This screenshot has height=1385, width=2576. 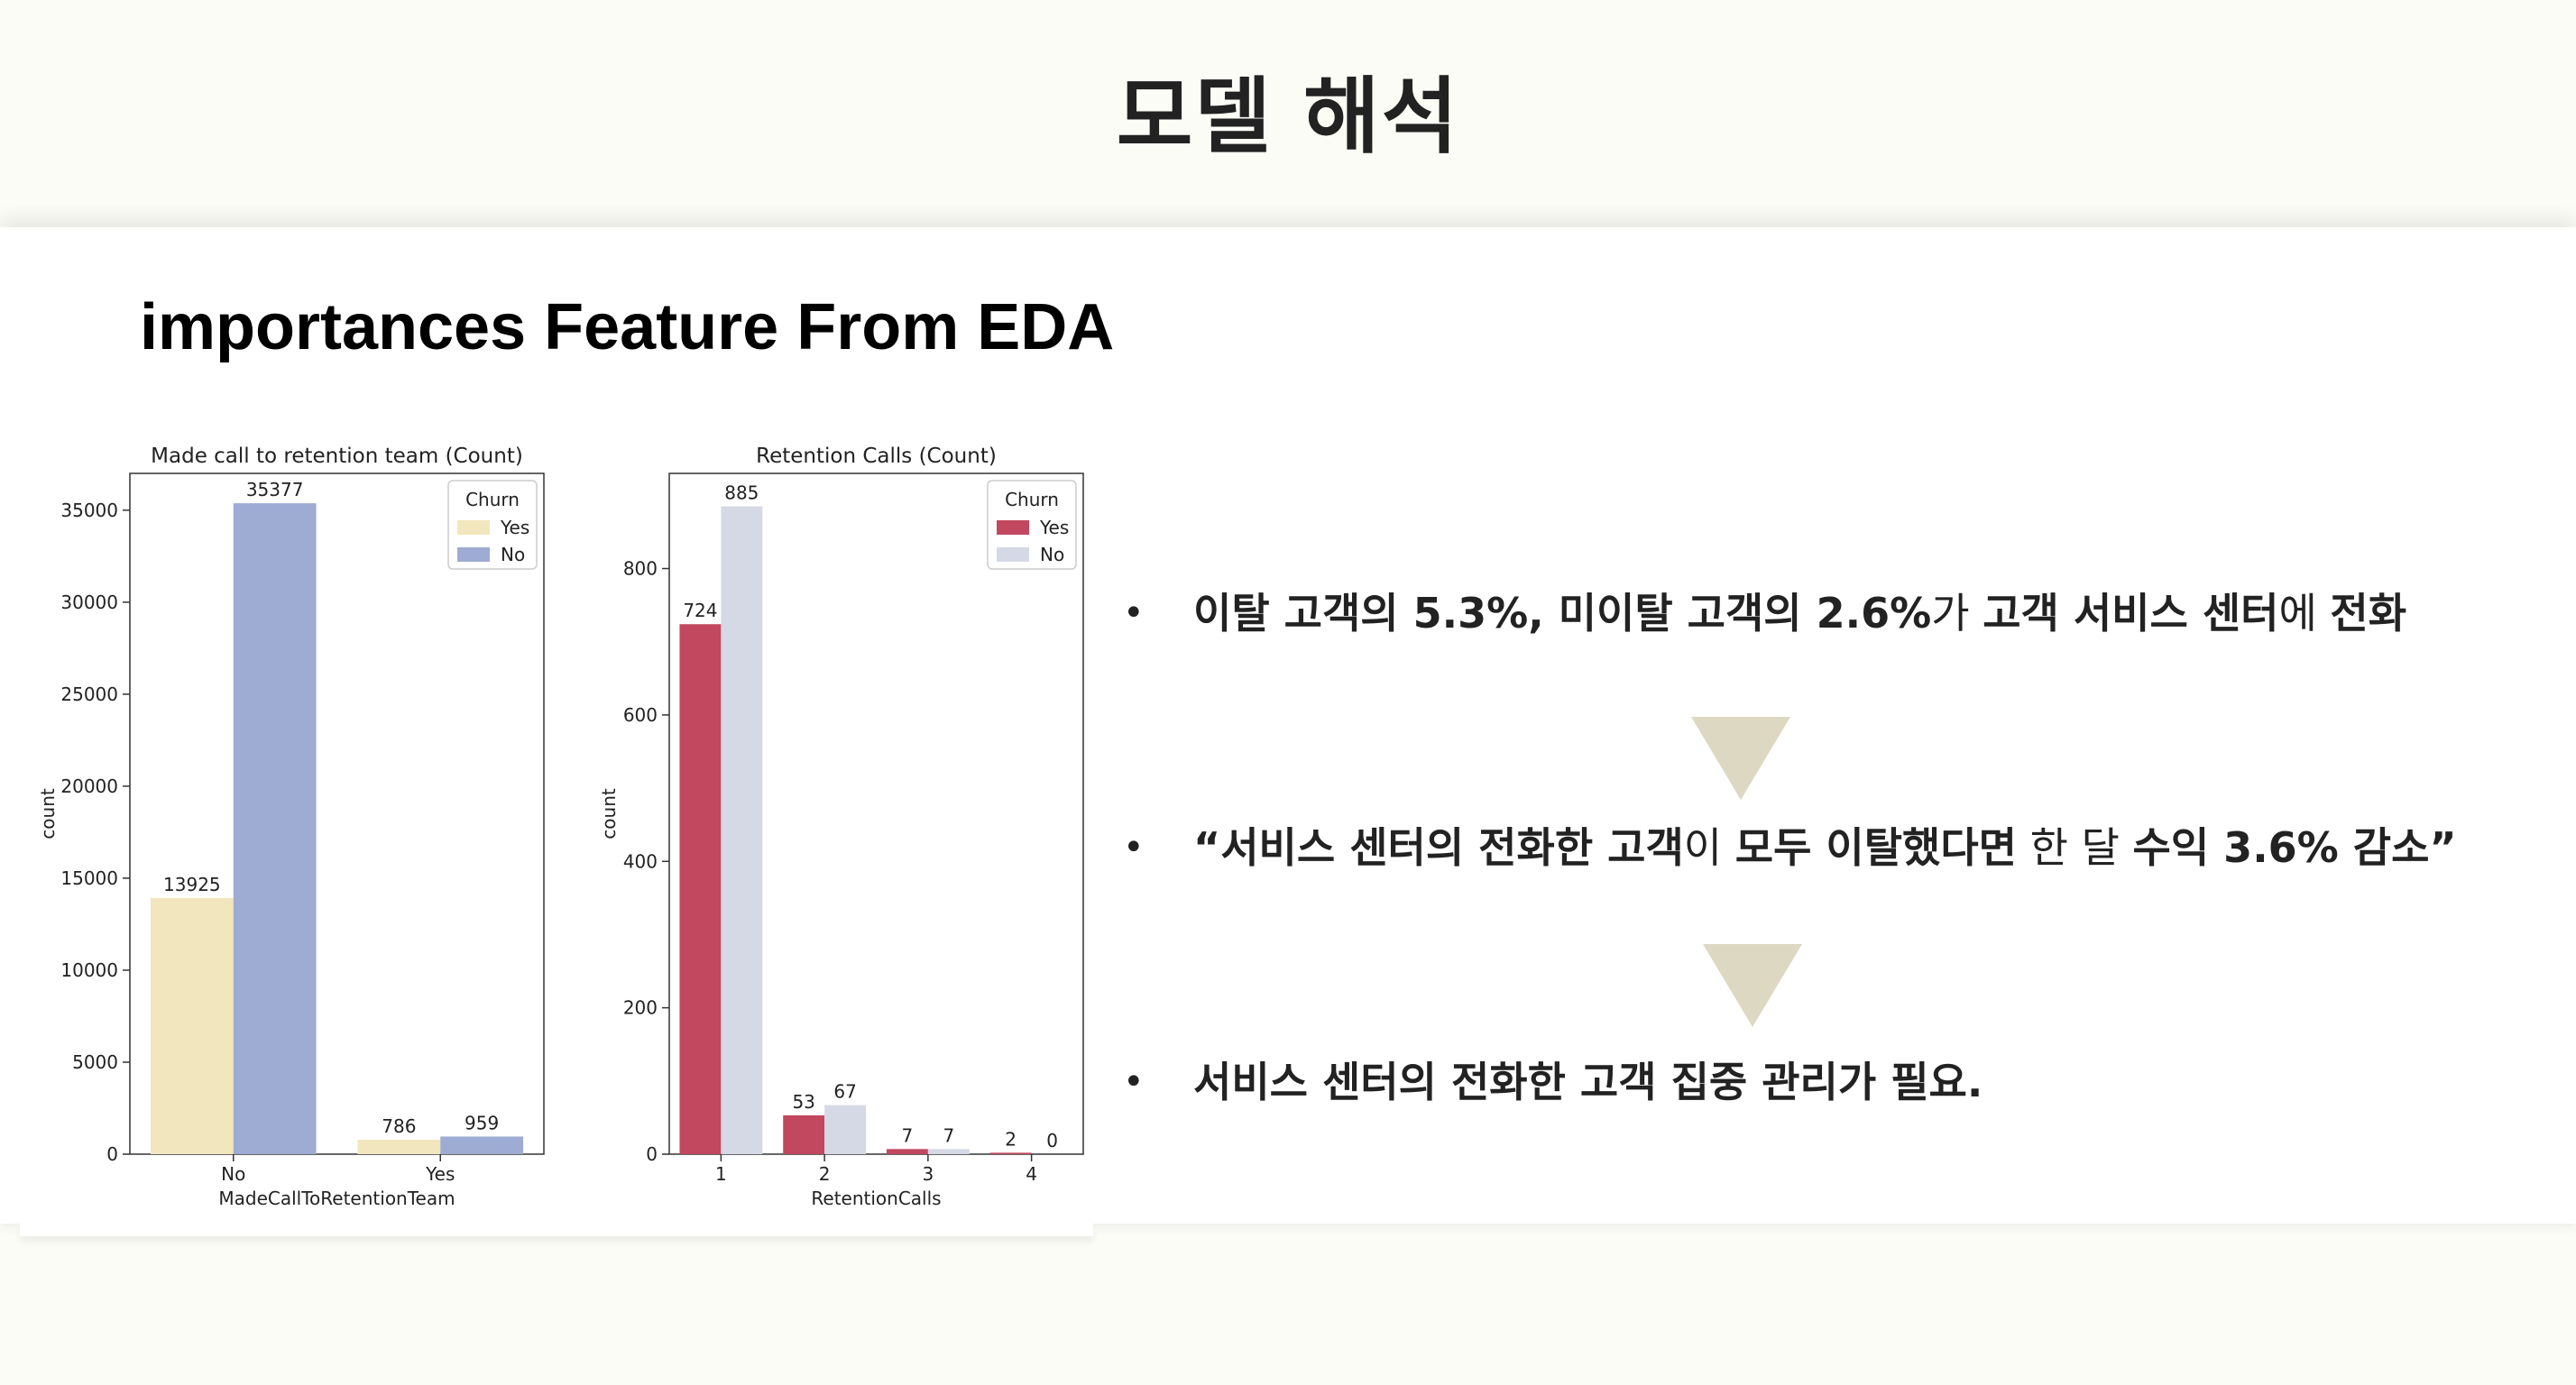 What do you see at coordinates (1288, 117) in the screenshot?
I see `slide-title: 모델 해석` at bounding box center [1288, 117].